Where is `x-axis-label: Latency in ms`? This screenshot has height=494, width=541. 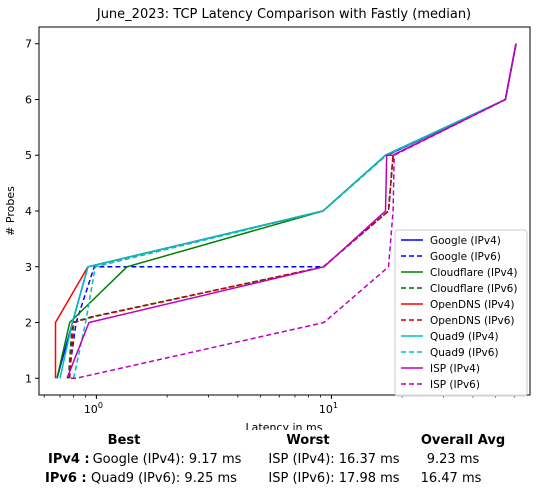
x-axis-label: Latency in ms is located at coordinates (284, 425).